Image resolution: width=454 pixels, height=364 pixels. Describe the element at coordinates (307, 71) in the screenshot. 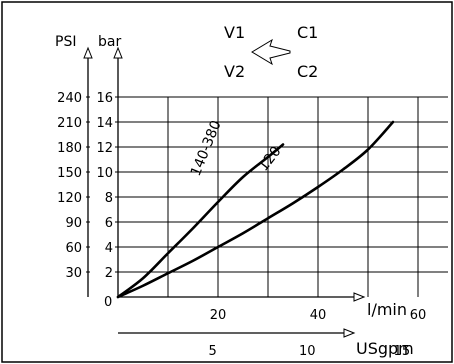

I see `symbol-label-c2: C2` at that location.